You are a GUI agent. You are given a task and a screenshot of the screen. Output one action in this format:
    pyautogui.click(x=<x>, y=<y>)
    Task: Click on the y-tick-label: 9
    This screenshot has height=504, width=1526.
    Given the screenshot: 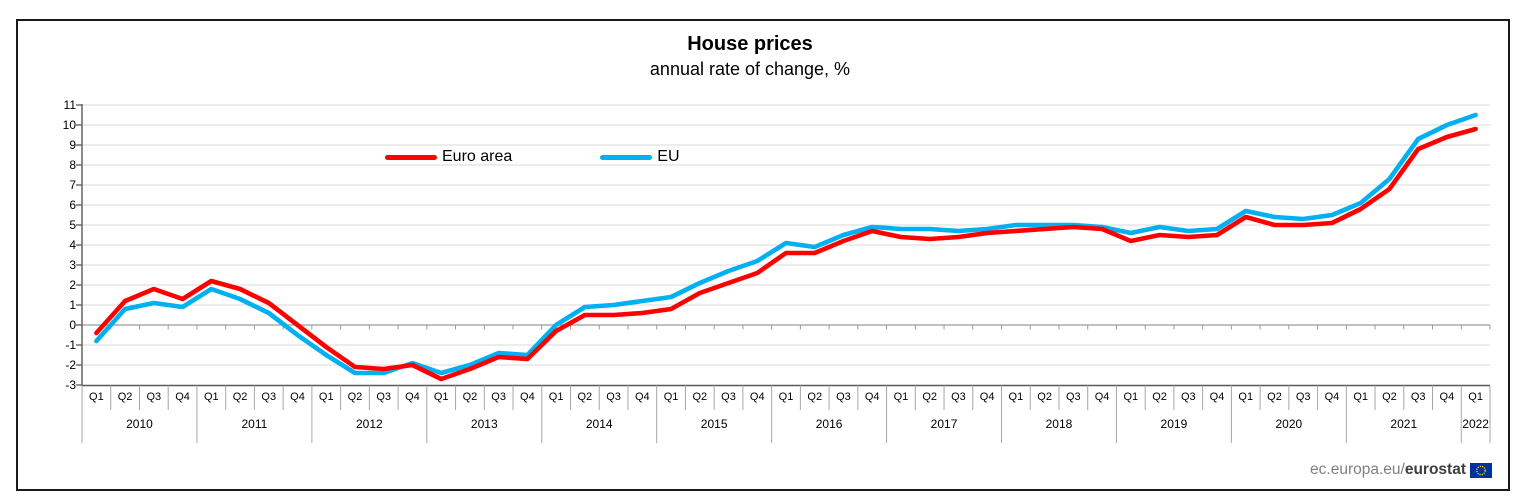 What is the action you would take?
    pyautogui.click(x=72, y=145)
    